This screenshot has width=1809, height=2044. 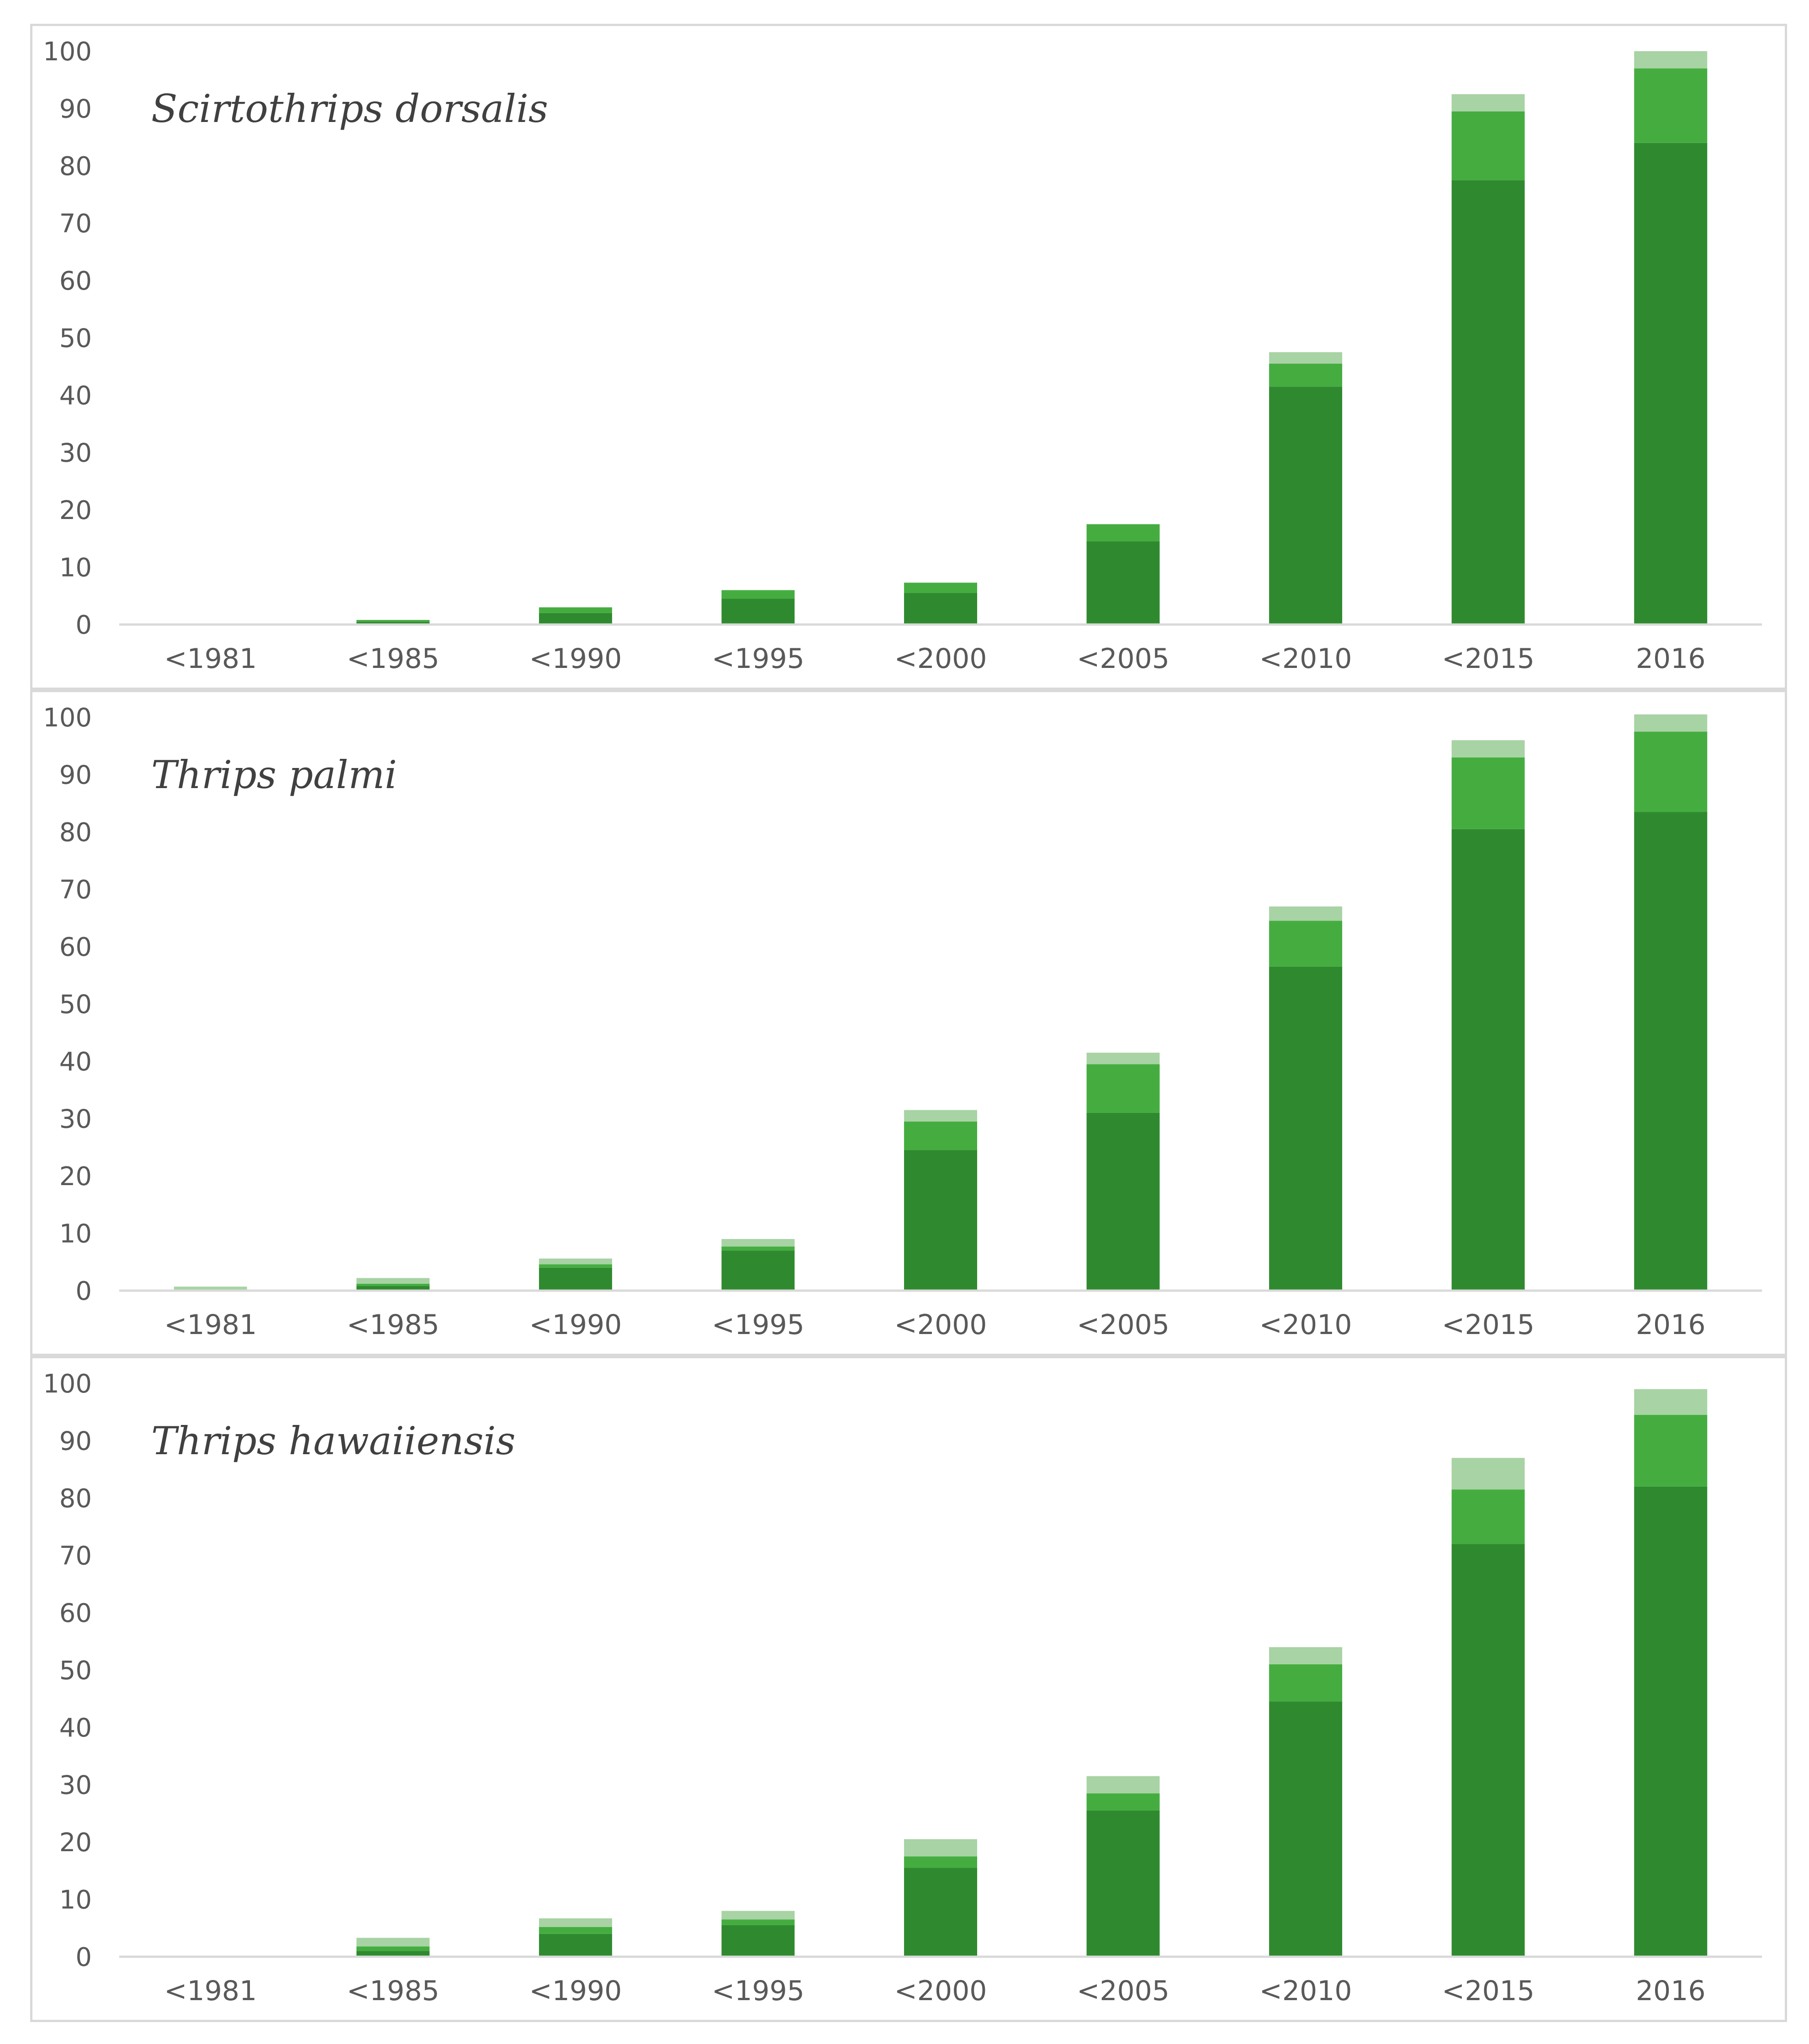 I want to click on y-tick-label: 20, so click(x=75, y=1177).